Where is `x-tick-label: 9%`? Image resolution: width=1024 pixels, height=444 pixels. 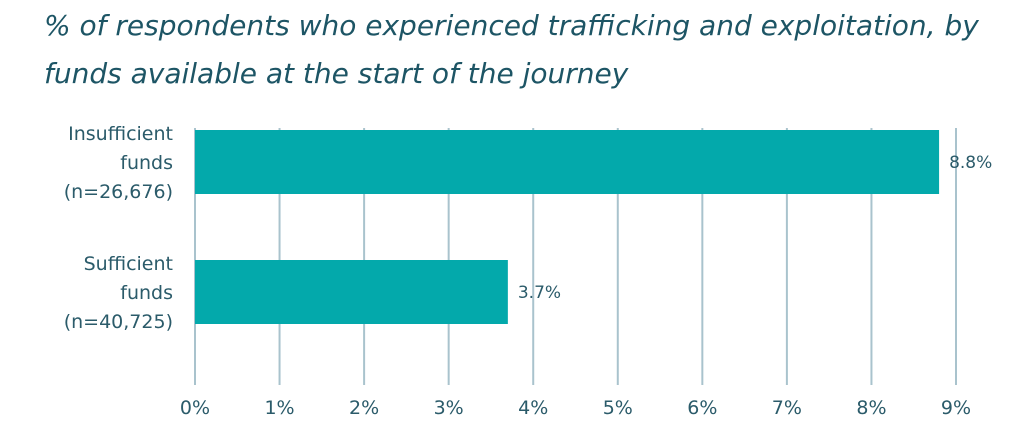 x-tick-label: 9% is located at coordinates (956, 408).